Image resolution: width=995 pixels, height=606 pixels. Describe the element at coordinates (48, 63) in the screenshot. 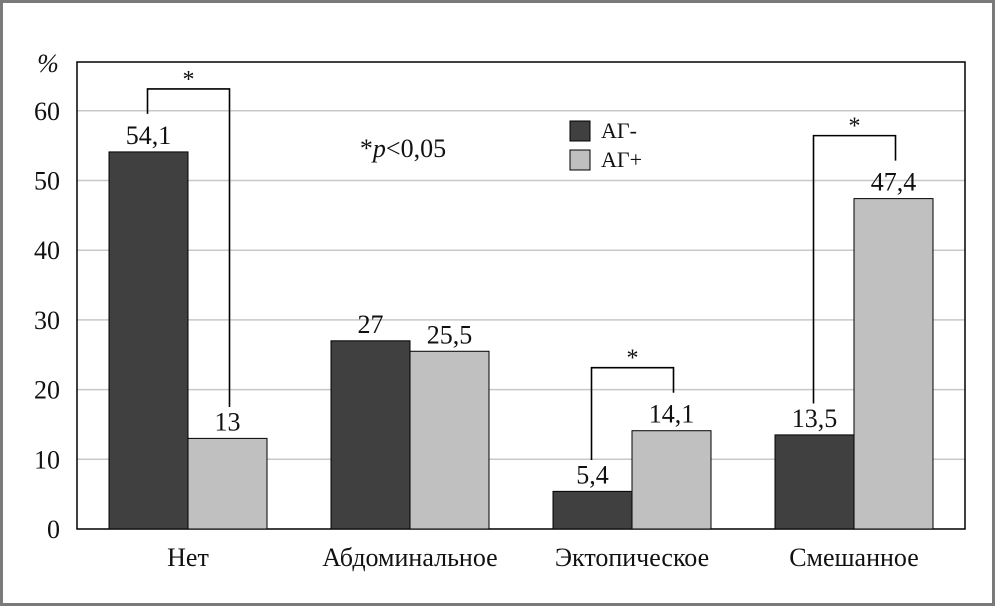

I see `y-axis-label: %` at that location.